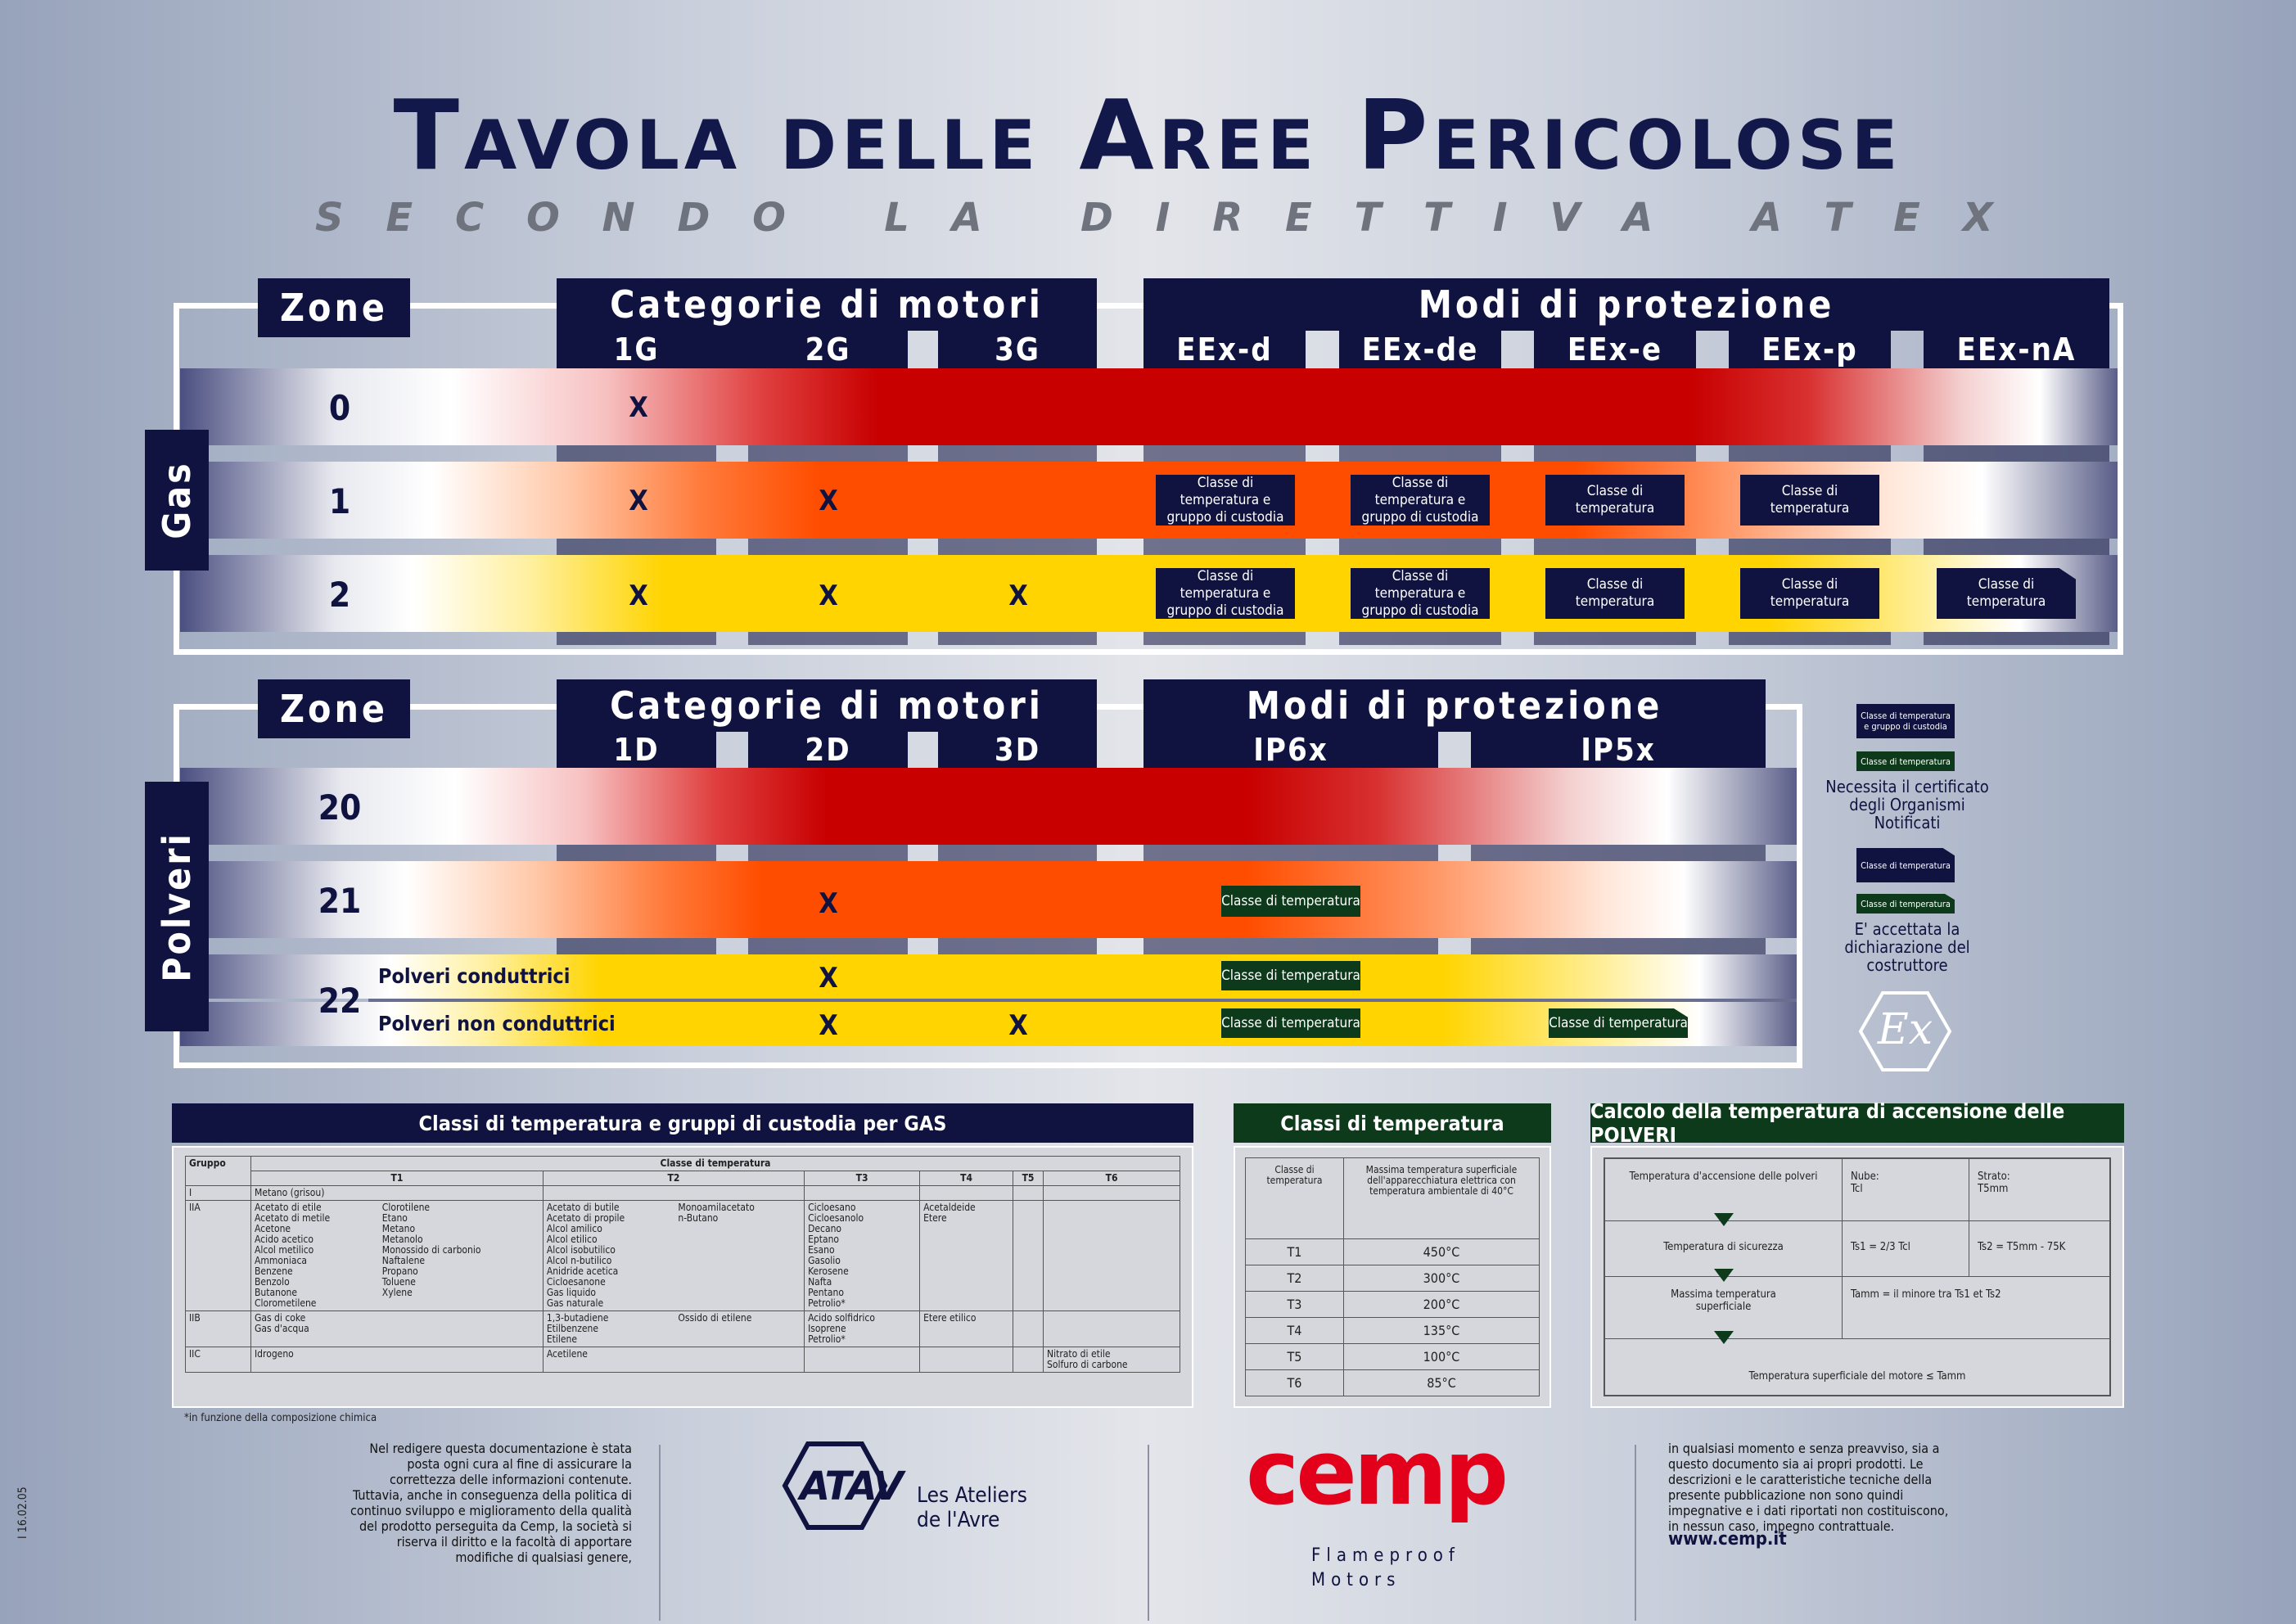 Image resolution: width=2296 pixels, height=1624 pixels. Describe the element at coordinates (1724, 1308) in the screenshot. I see `calc-r3a: Massima temperatura superficiale` at that location.